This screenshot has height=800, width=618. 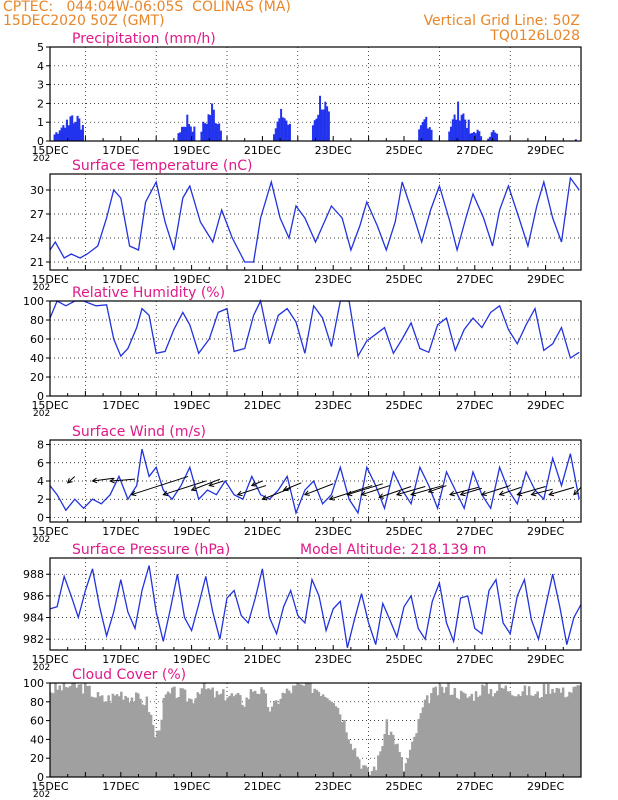 I want to click on cloud-cover-xtick-label: 15DEC, so click(x=49, y=786).